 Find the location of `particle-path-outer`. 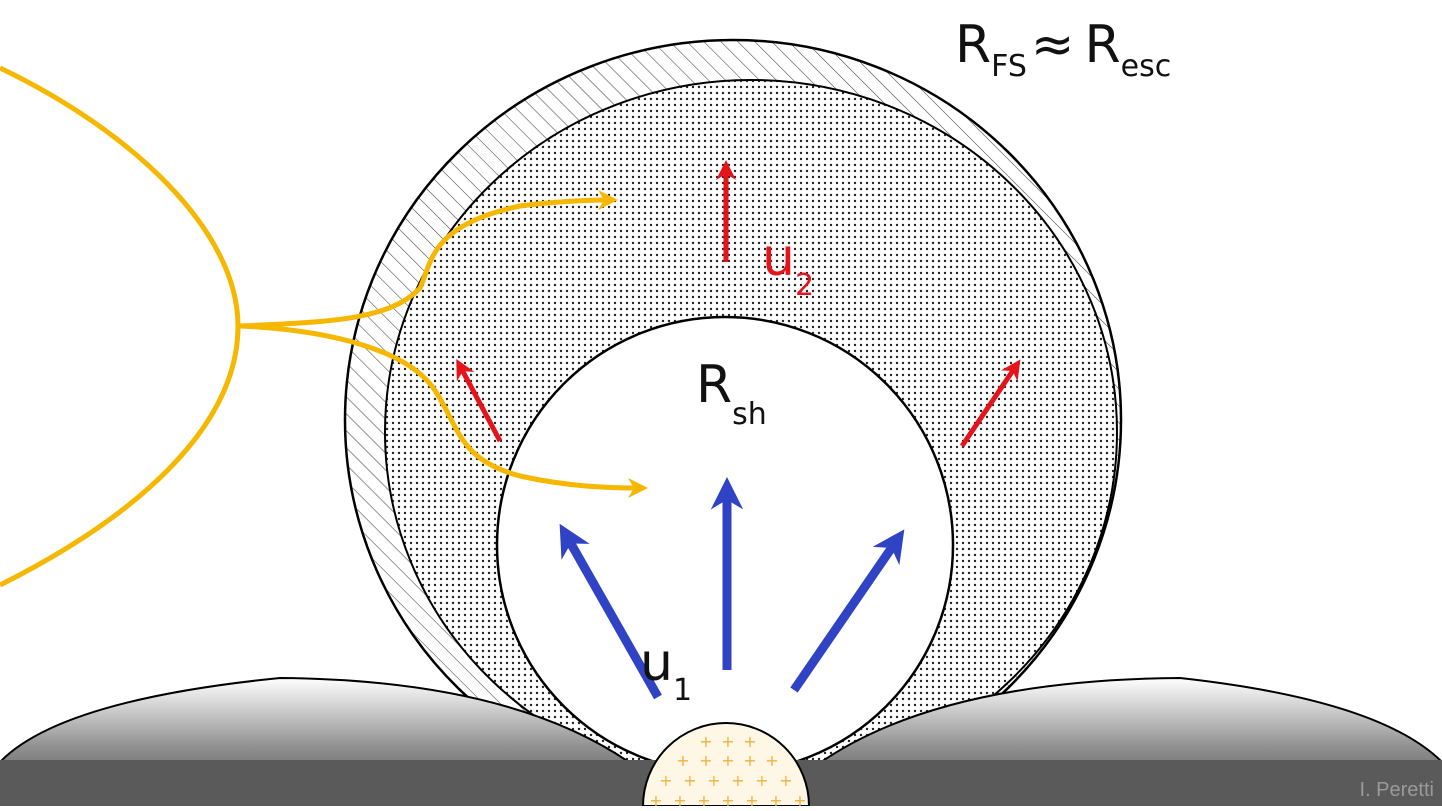

particle-path-outer is located at coordinates (120, 326).